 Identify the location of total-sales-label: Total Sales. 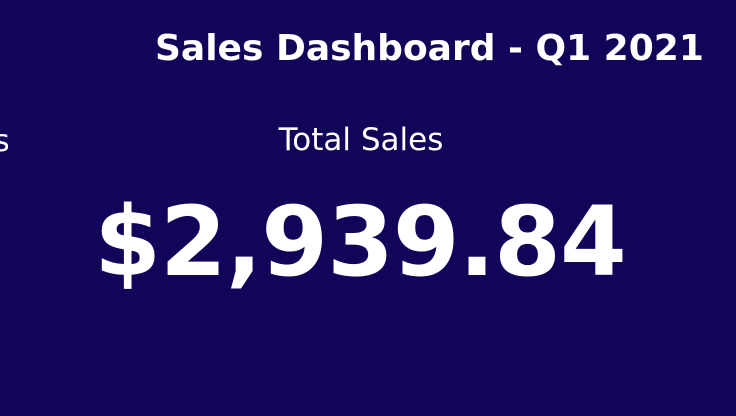
(361, 140).